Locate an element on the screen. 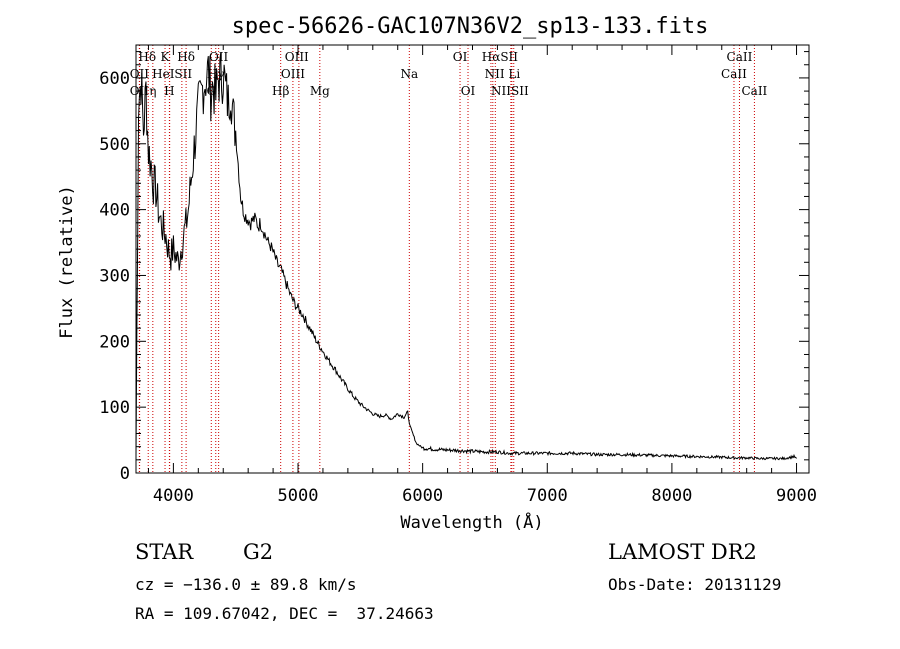 This screenshot has height=649, width=900. y-tick-label: 100 is located at coordinates (114, 408).